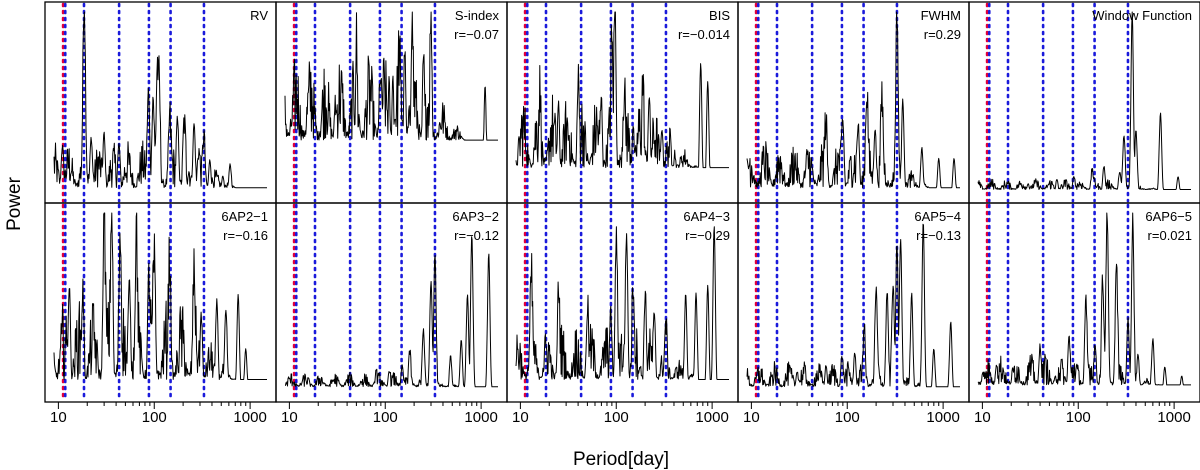 The image size is (1200, 470). What do you see at coordinates (937, 216) in the screenshot?
I see `panel-label: 6AP5−4` at bounding box center [937, 216].